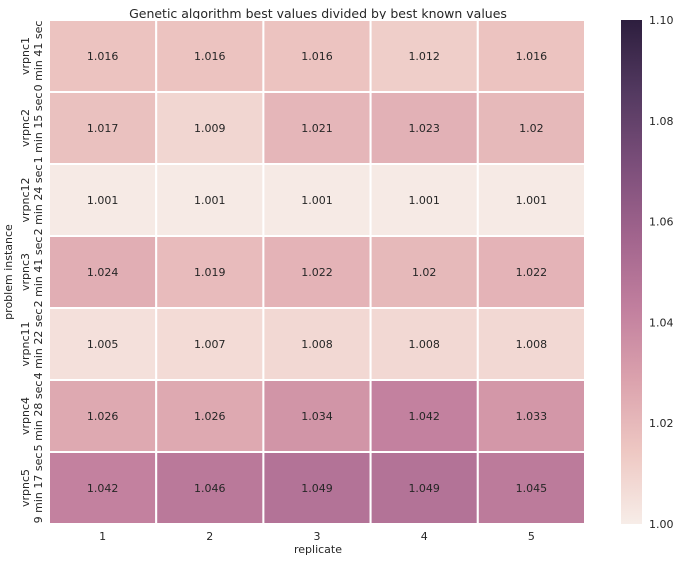  What do you see at coordinates (25, 272) in the screenshot?
I see `y-tick-label: vrpnc3` at bounding box center [25, 272].